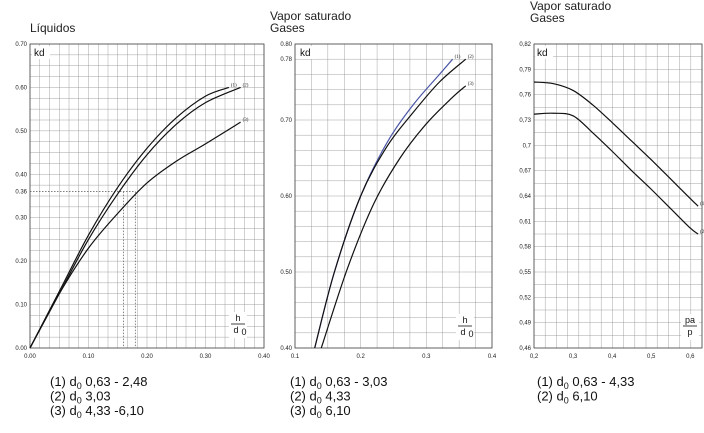 This screenshot has height=433, width=704. What do you see at coordinates (286, 60) in the screenshot?
I see `y-tick-label: 0.78` at bounding box center [286, 60].